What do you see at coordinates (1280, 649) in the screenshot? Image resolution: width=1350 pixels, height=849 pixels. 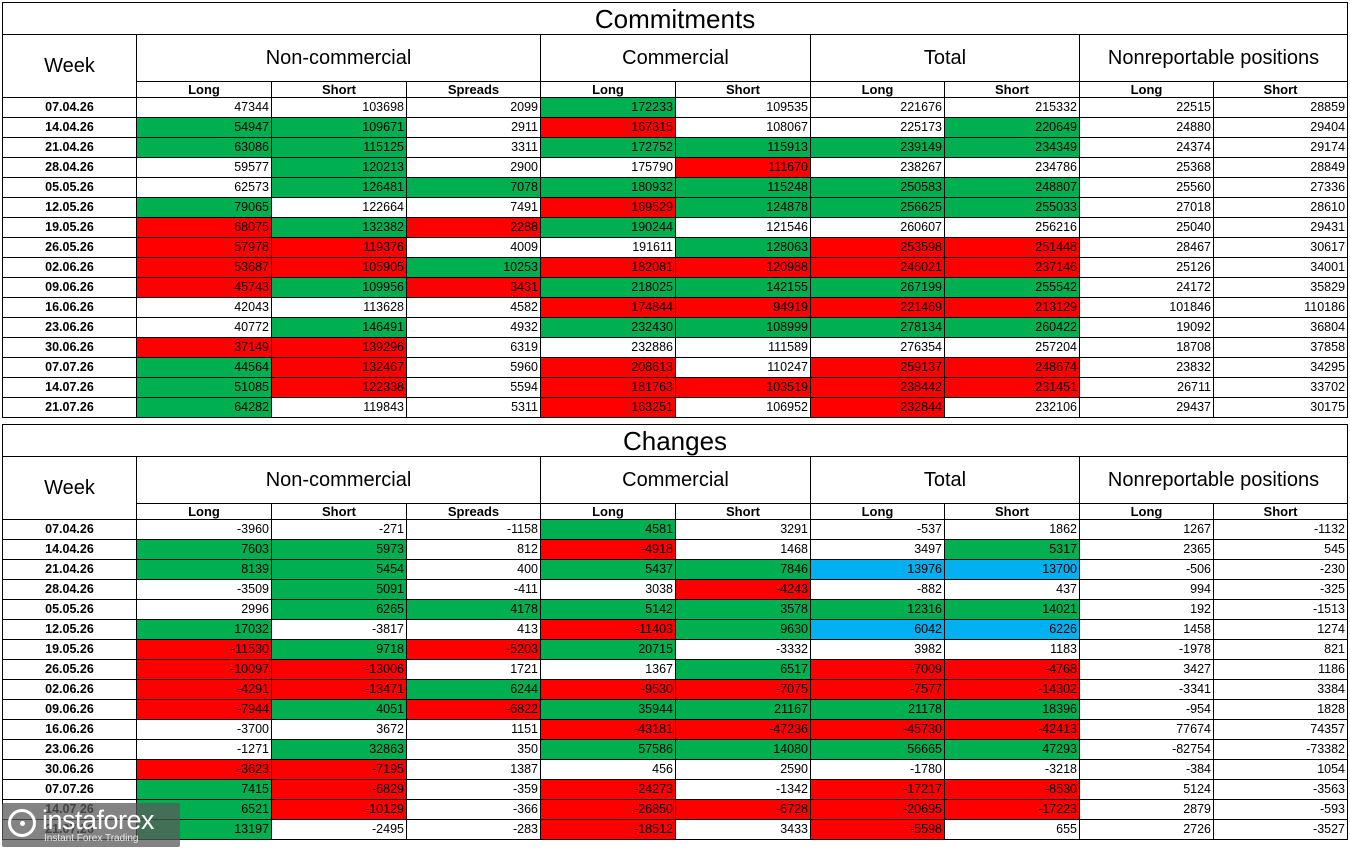 I see `table-cell: 821` at bounding box center [1280, 649].